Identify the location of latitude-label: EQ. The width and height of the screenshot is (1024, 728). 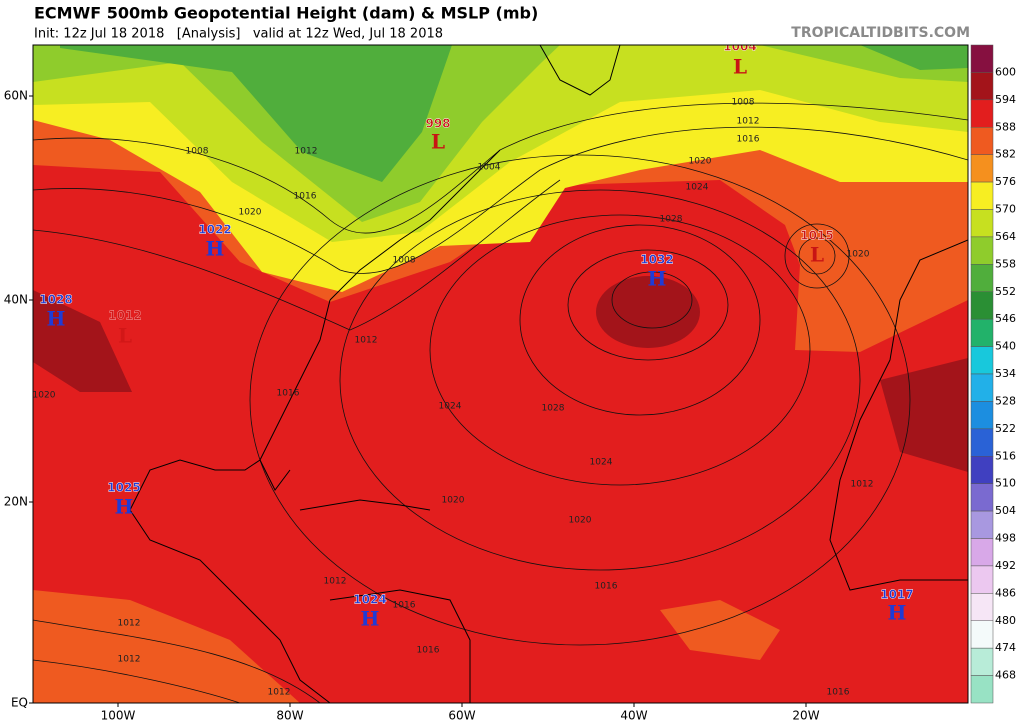
(19, 703).